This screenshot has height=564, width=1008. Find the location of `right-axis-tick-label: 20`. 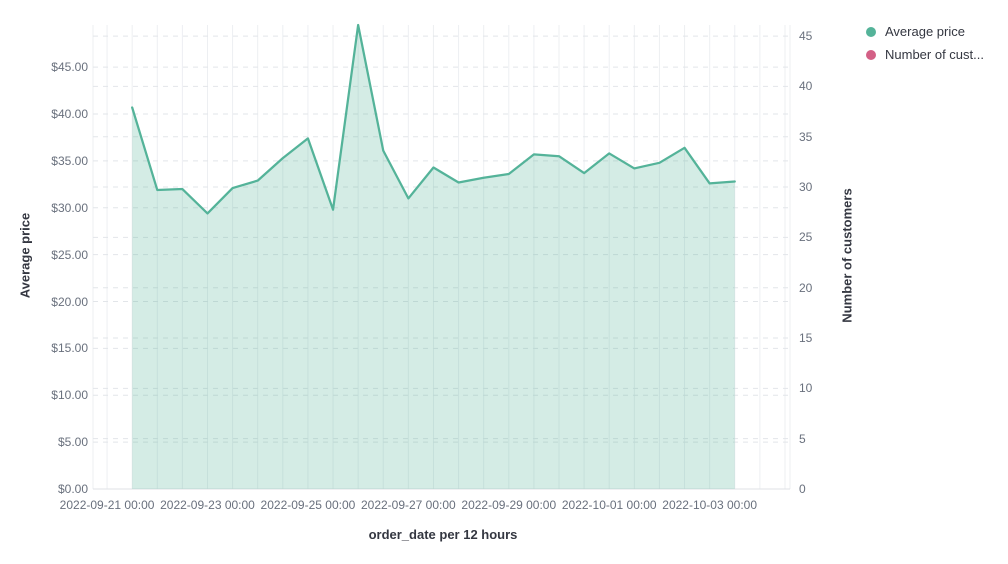

right-axis-tick-label: 20 is located at coordinates (806, 287).